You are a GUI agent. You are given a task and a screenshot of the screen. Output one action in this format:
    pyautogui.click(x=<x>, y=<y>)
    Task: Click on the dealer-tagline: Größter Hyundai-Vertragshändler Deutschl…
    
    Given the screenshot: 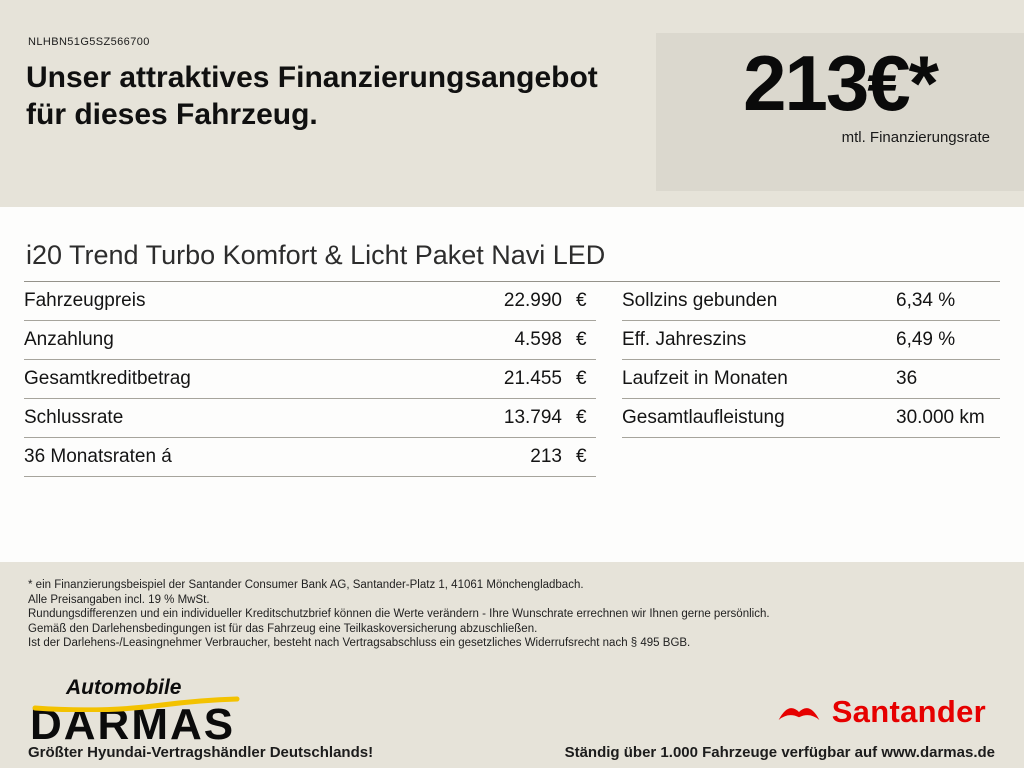 What is the action you would take?
    pyautogui.click(x=201, y=752)
    